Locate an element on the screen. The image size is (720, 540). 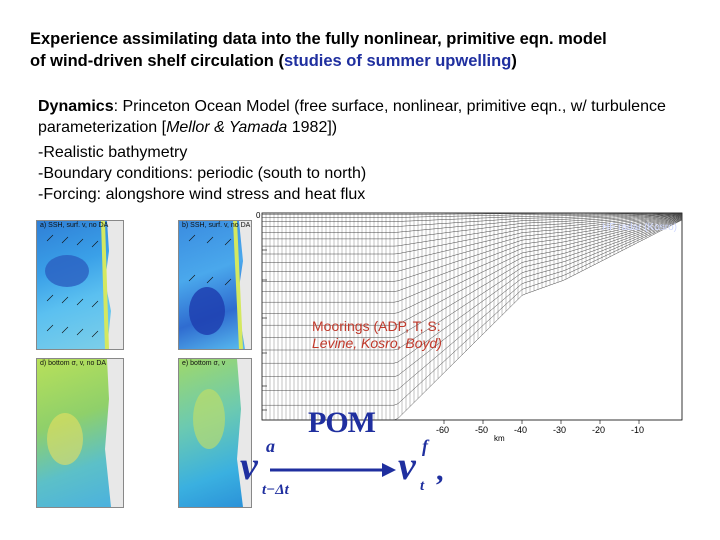
map-e-shading is located at coordinates (222, 433).